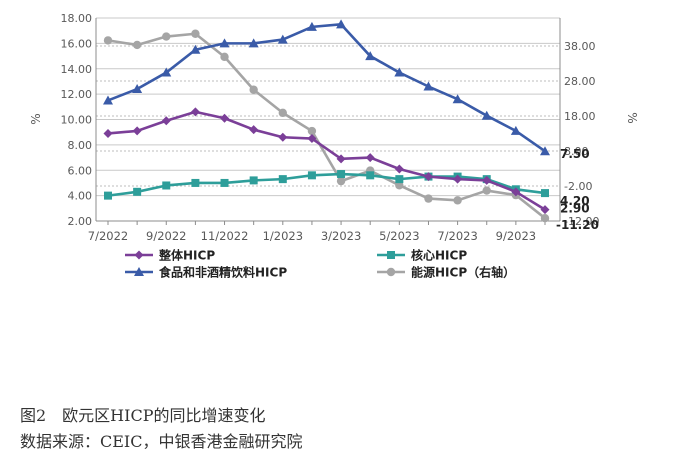 This screenshot has width=673, height=463. I want to click on left-tick-label: 4.00, so click(80, 196).